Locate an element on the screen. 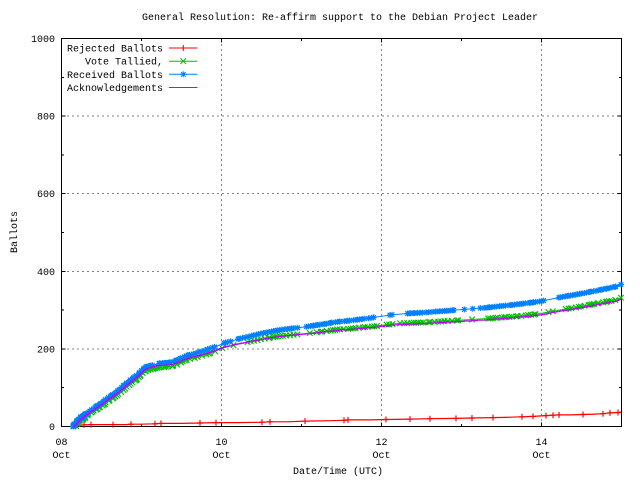 This screenshot has height=480, width=640. svg-text: 08 is located at coordinates (61, 443).